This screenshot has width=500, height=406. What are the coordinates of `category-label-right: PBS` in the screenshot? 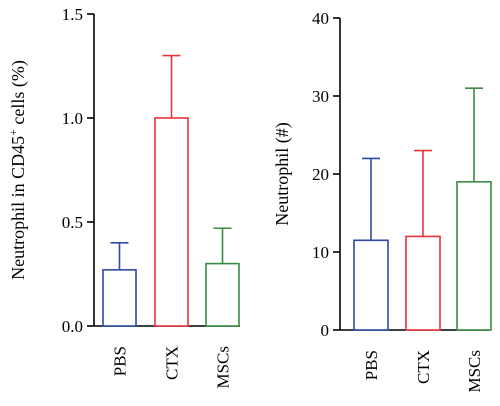 It's located at (371, 365).